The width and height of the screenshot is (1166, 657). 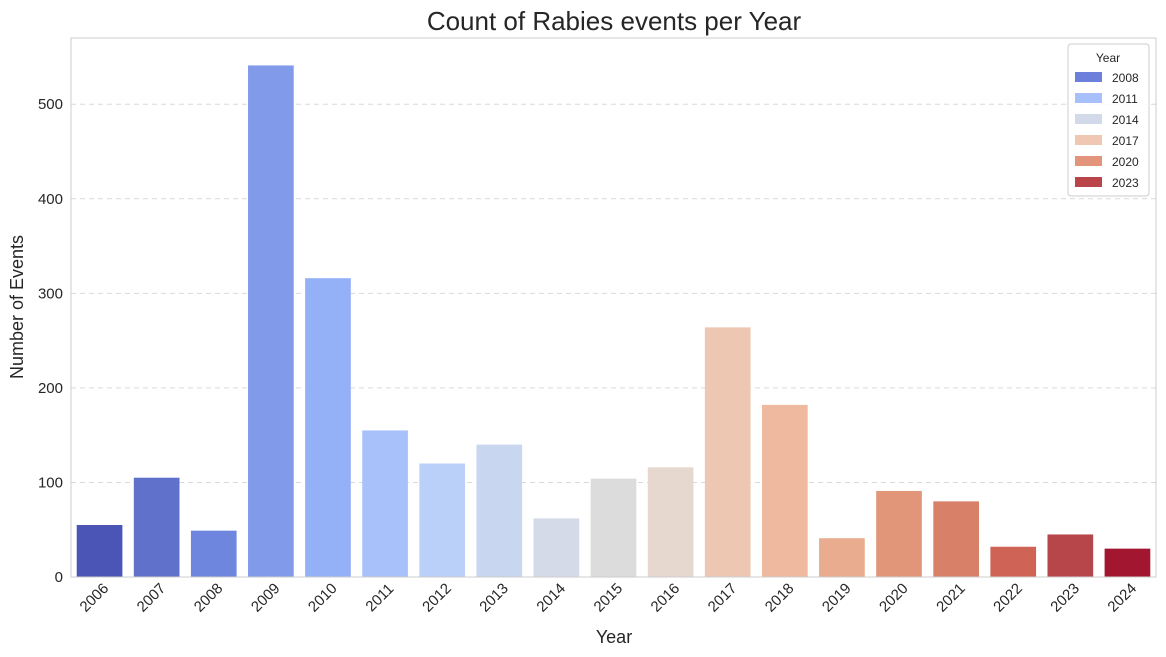 What do you see at coordinates (1125, 99) in the screenshot?
I see `legend-label: 2011` at bounding box center [1125, 99].